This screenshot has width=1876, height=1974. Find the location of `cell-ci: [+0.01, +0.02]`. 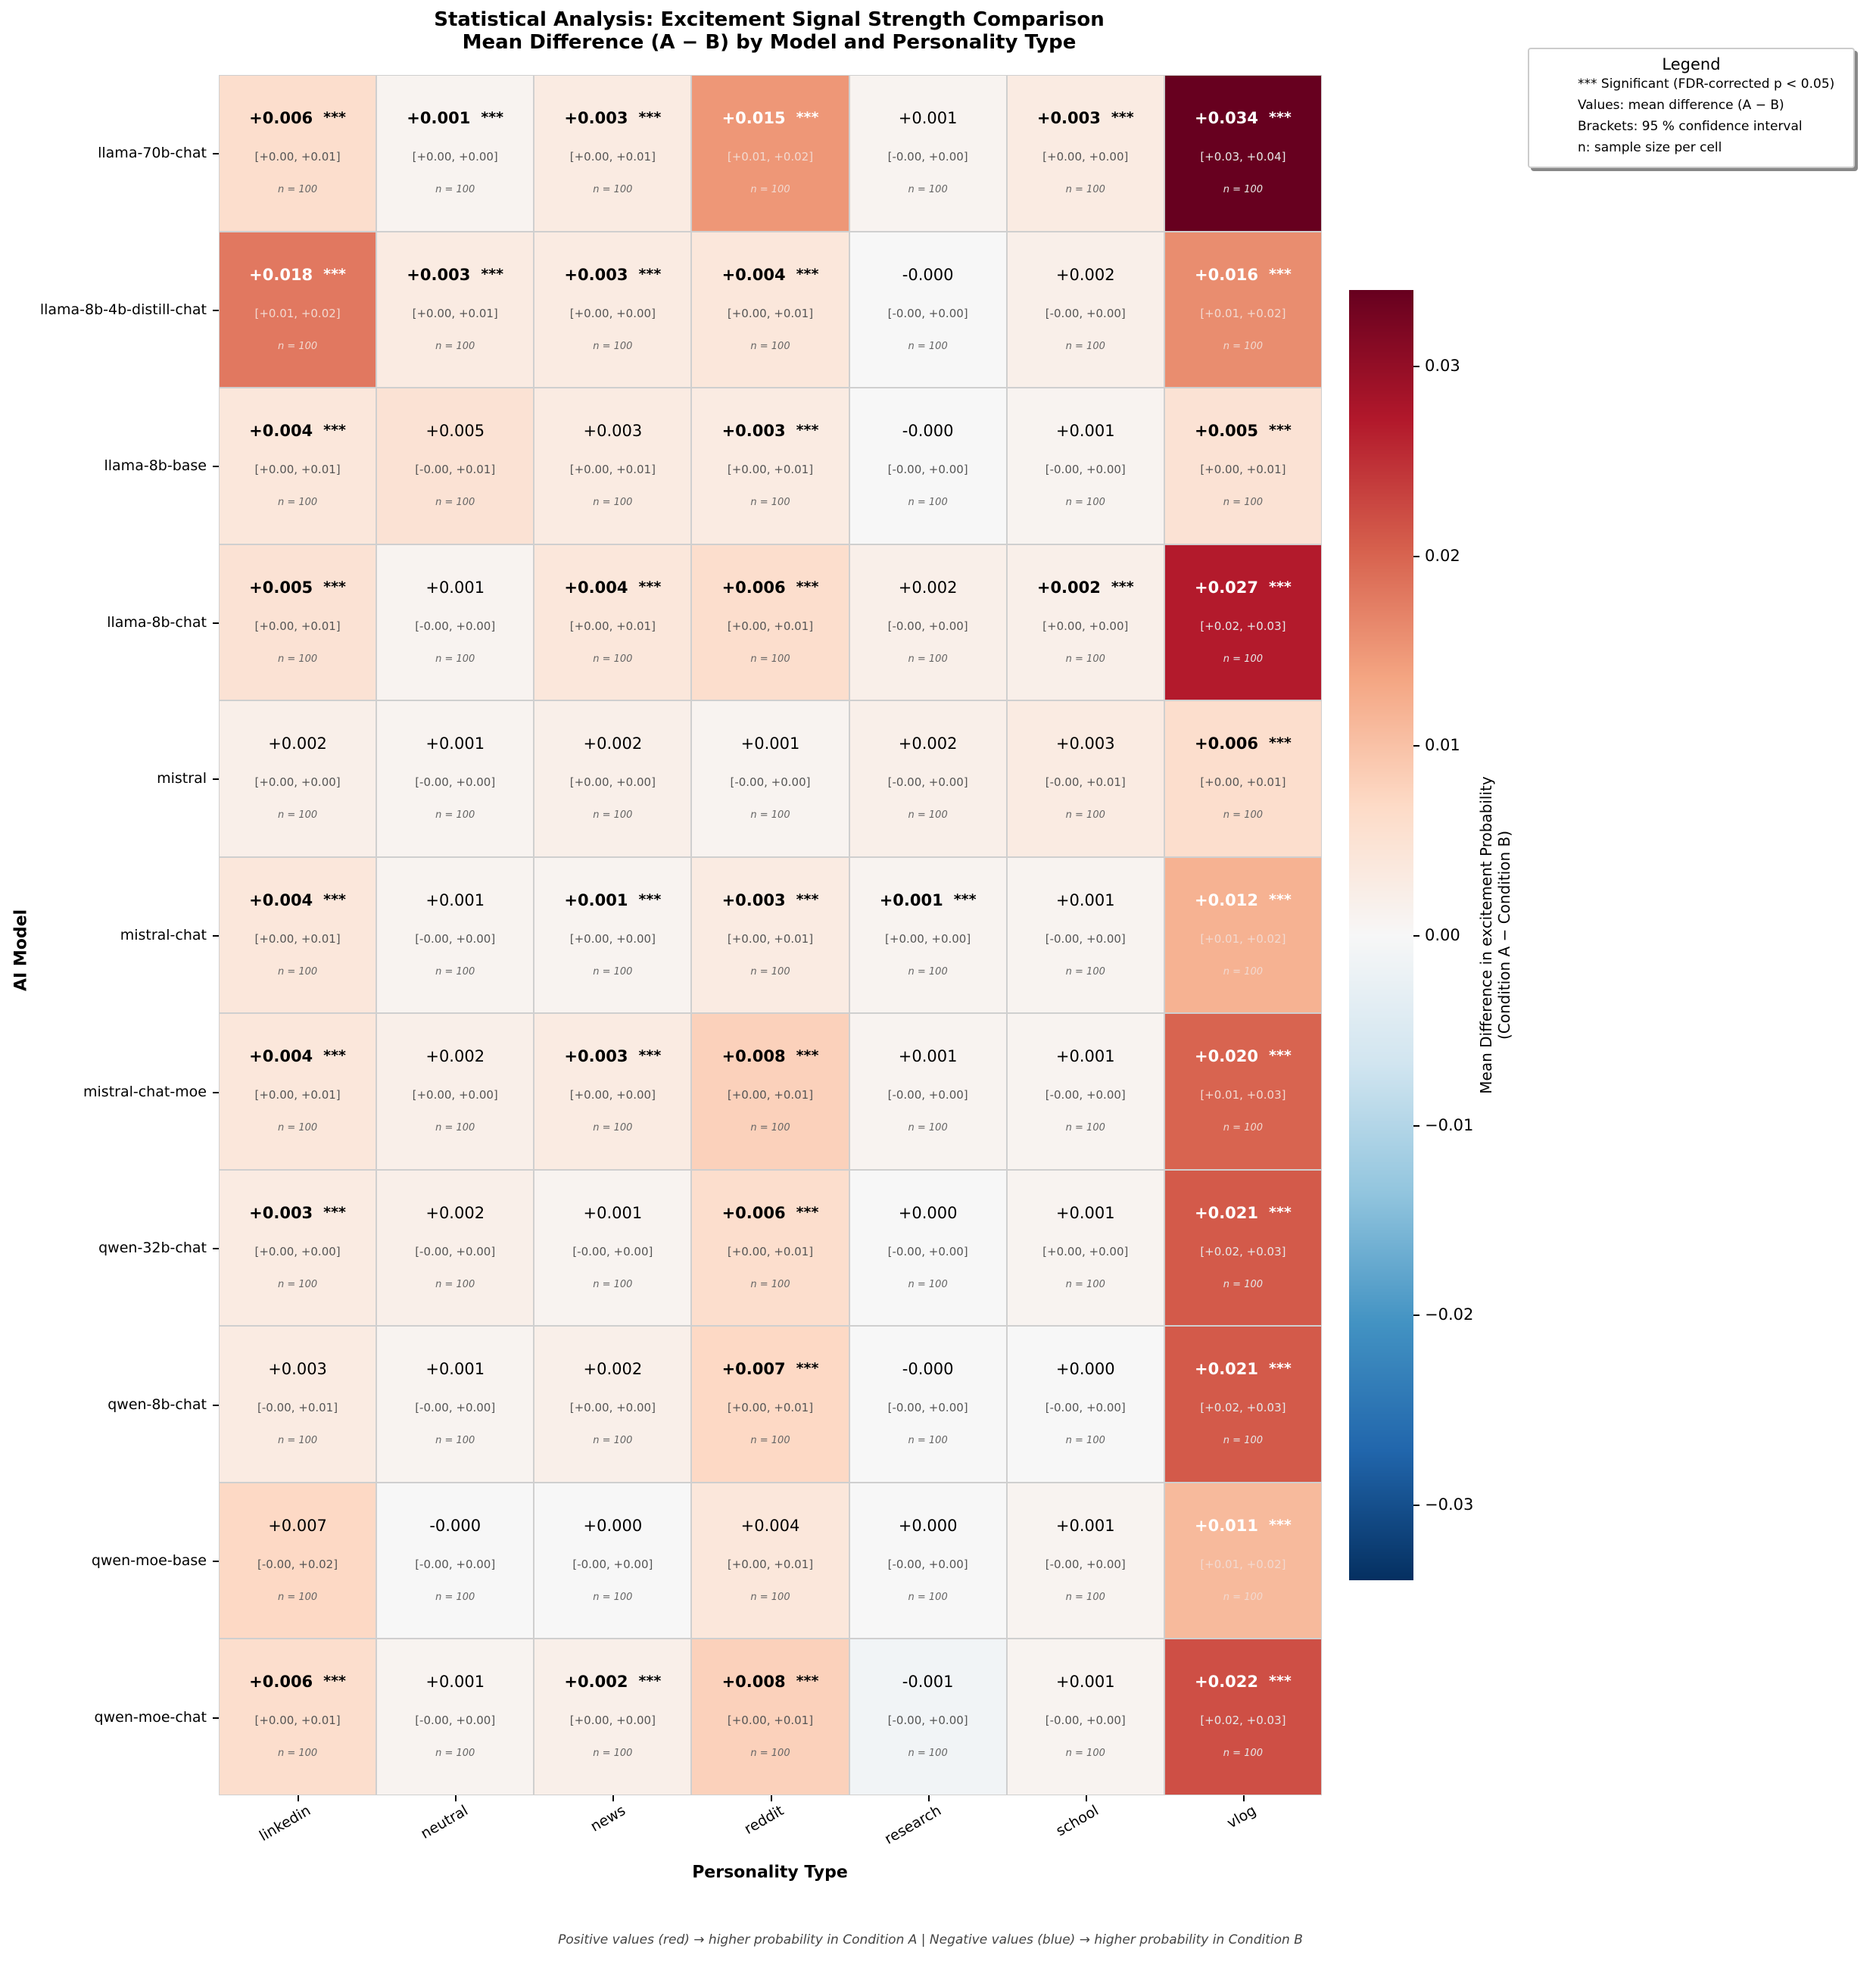

cell-ci: [+0.01, +0.02] is located at coordinates (1243, 939).